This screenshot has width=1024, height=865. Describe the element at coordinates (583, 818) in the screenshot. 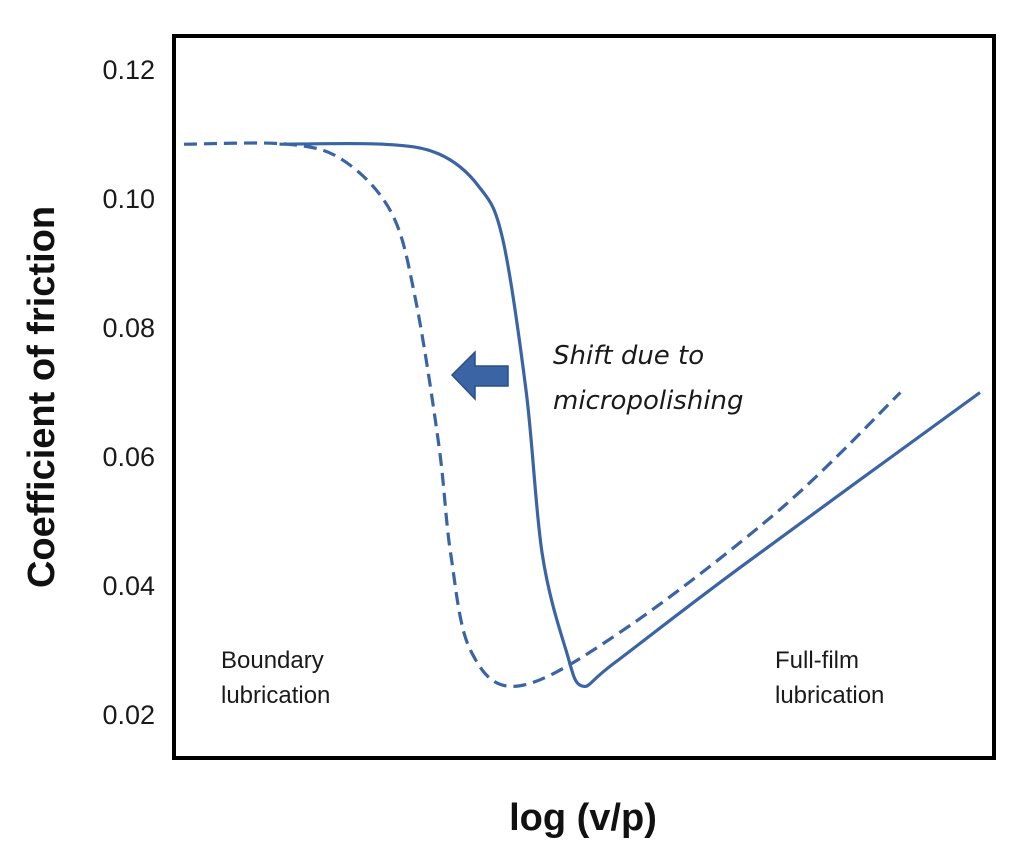

I see `x-axis-title: log (v/p)` at that location.